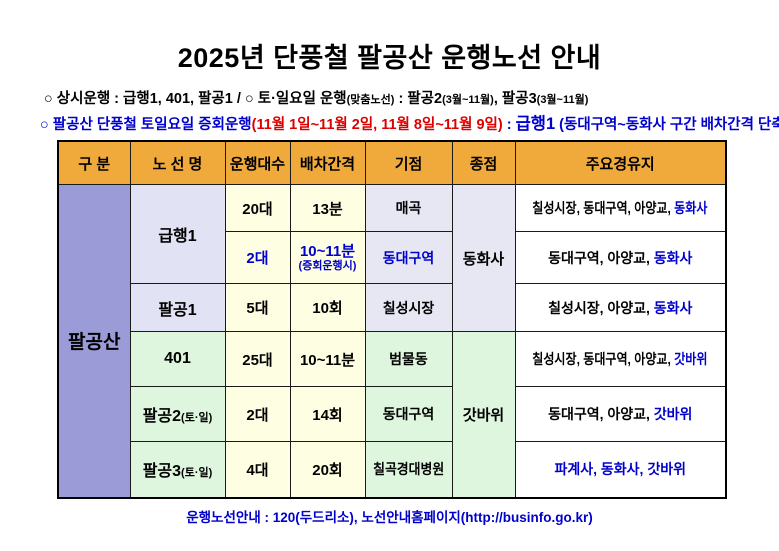 This screenshot has width=779, height=551. What do you see at coordinates (418, 99) in the screenshot?
I see `note1-seg3: : 팔공2` at bounding box center [418, 99].